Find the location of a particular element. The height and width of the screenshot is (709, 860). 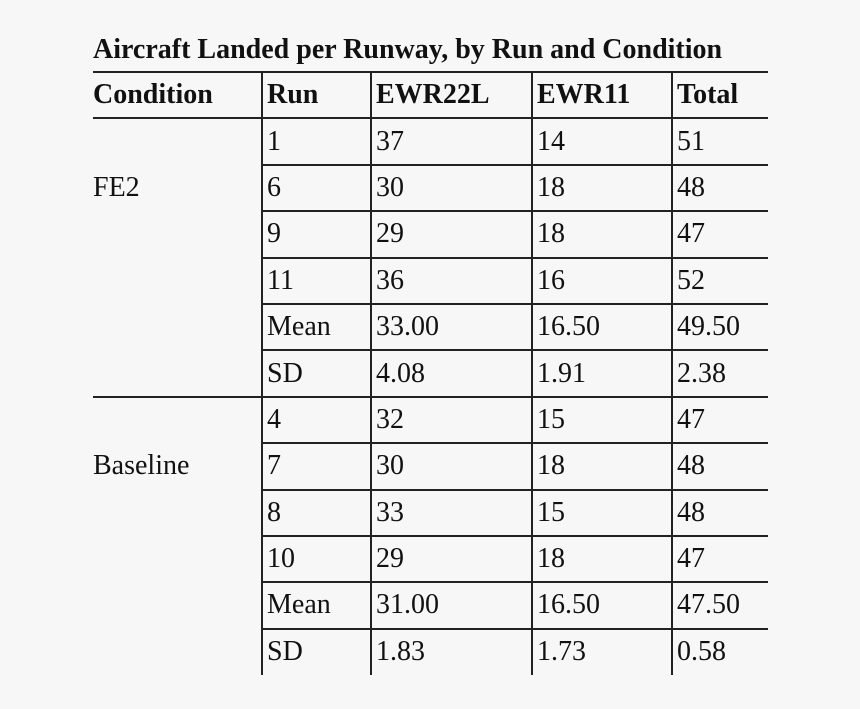

table-row: SD 4.08 1.91 2.38 is located at coordinates (430, 373).